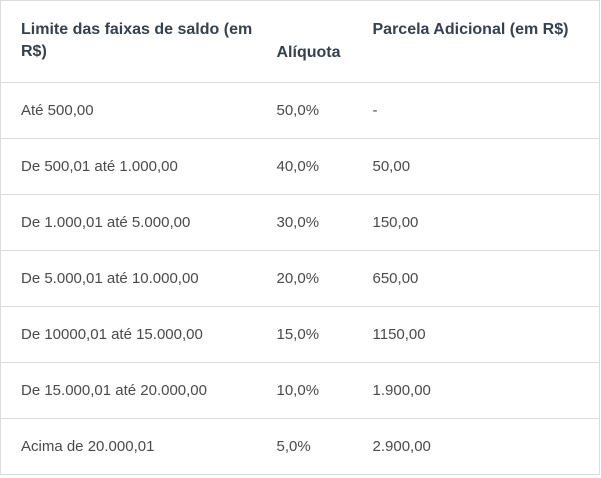 This screenshot has height=478, width=601. Describe the element at coordinates (486, 334) in the screenshot. I see `table-cell: 1150,00` at that location.